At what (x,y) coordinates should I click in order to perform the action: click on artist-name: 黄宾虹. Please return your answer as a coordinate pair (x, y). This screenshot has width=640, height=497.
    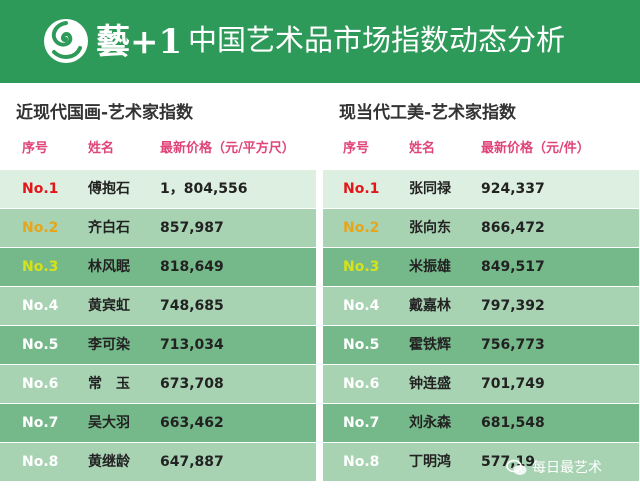
    Looking at the image, I should click on (109, 306).